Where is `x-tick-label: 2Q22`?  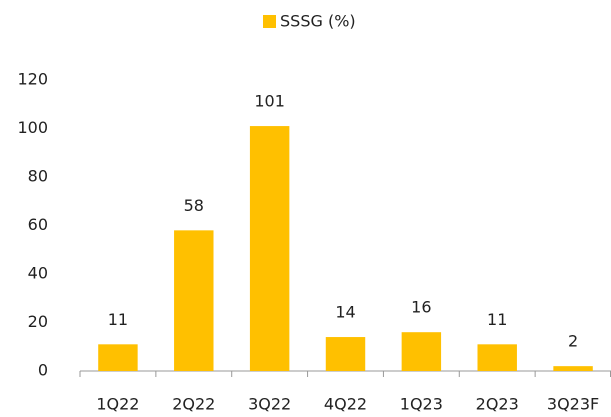
x-tick-label: 2Q22 is located at coordinates (193, 404).